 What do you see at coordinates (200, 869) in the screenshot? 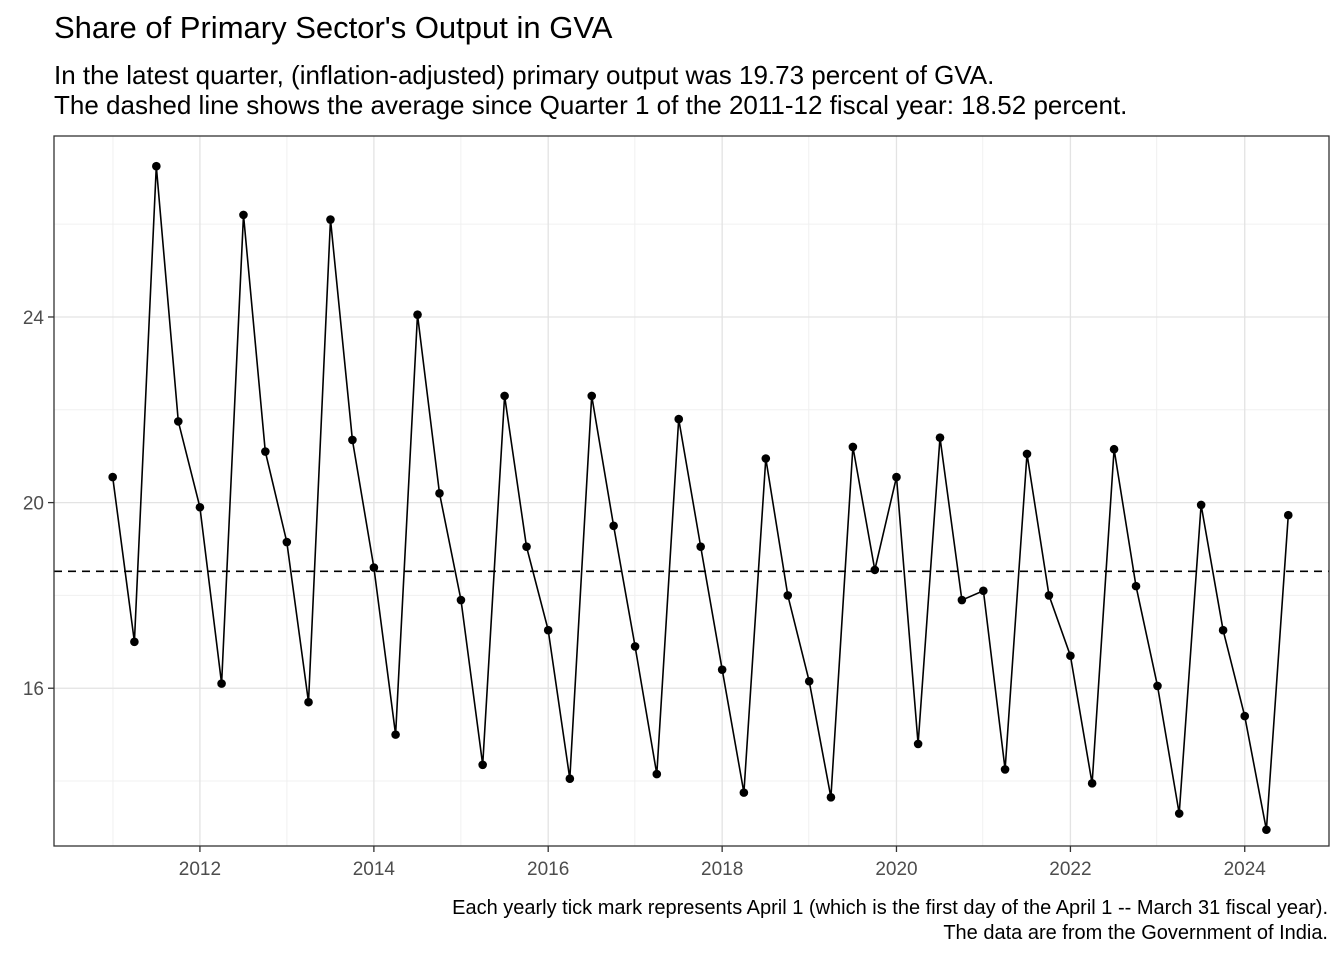
I see `x-tick-label: 2012` at bounding box center [200, 869].